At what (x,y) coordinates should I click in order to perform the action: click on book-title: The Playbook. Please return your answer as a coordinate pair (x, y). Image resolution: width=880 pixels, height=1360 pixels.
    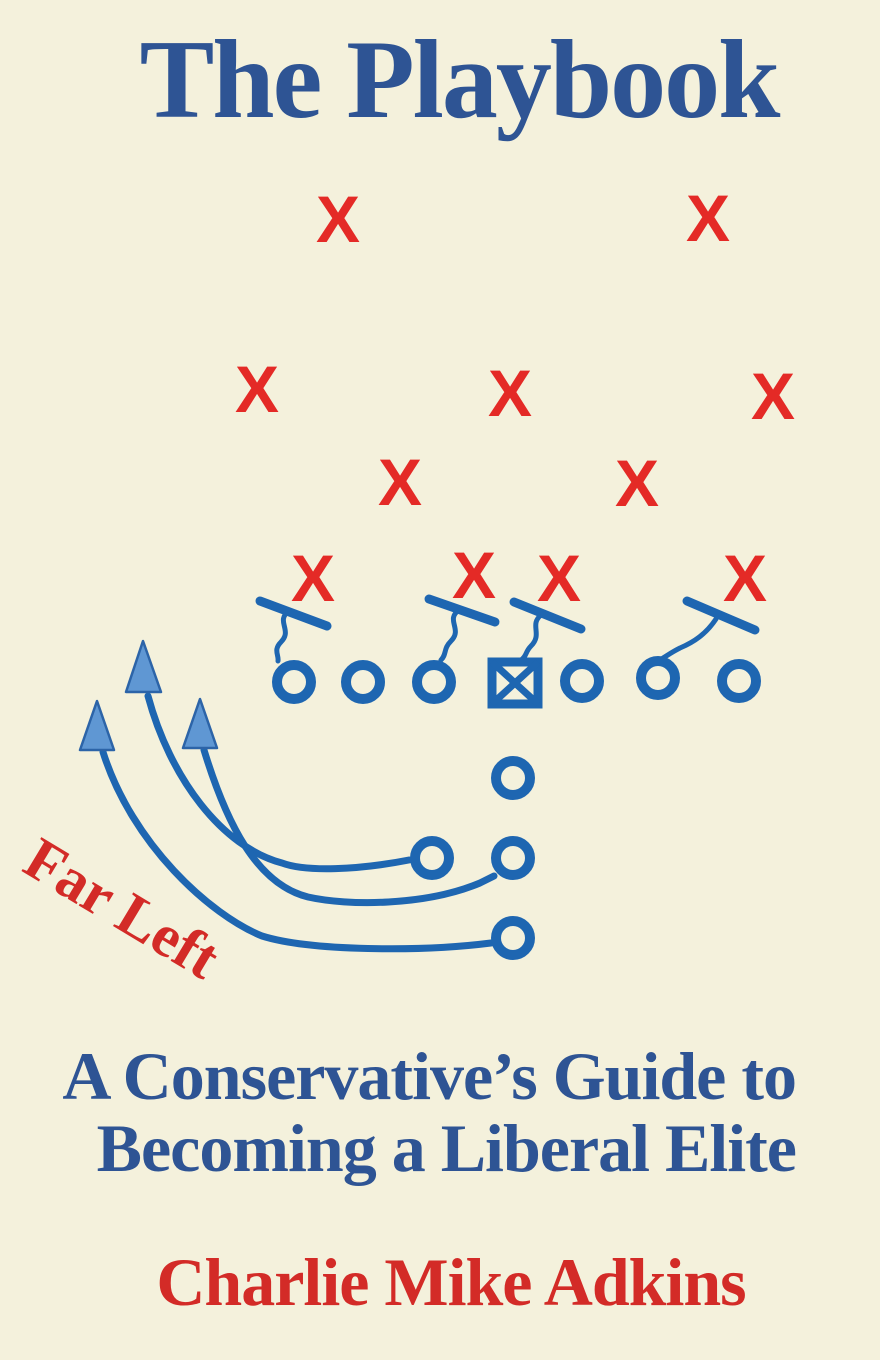
    Looking at the image, I should click on (460, 80).